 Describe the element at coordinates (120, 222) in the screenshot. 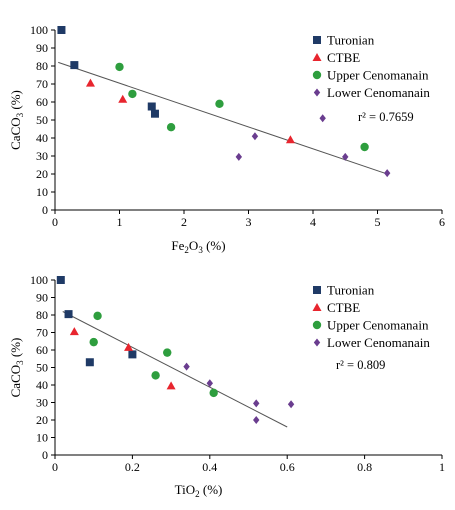

I see `x-tick-label: 1` at that location.